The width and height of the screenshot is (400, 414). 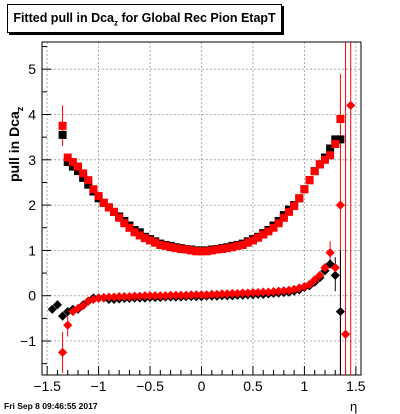 I want to click on timestamp-footer: Fri Sep 8 09:46:55 2017, so click(x=51, y=406).